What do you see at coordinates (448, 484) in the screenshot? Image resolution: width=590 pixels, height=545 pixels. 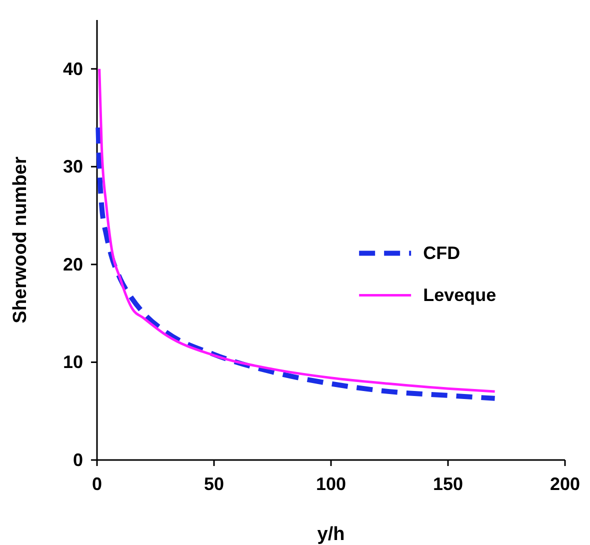 I see `x-tick-label: 150` at bounding box center [448, 484].